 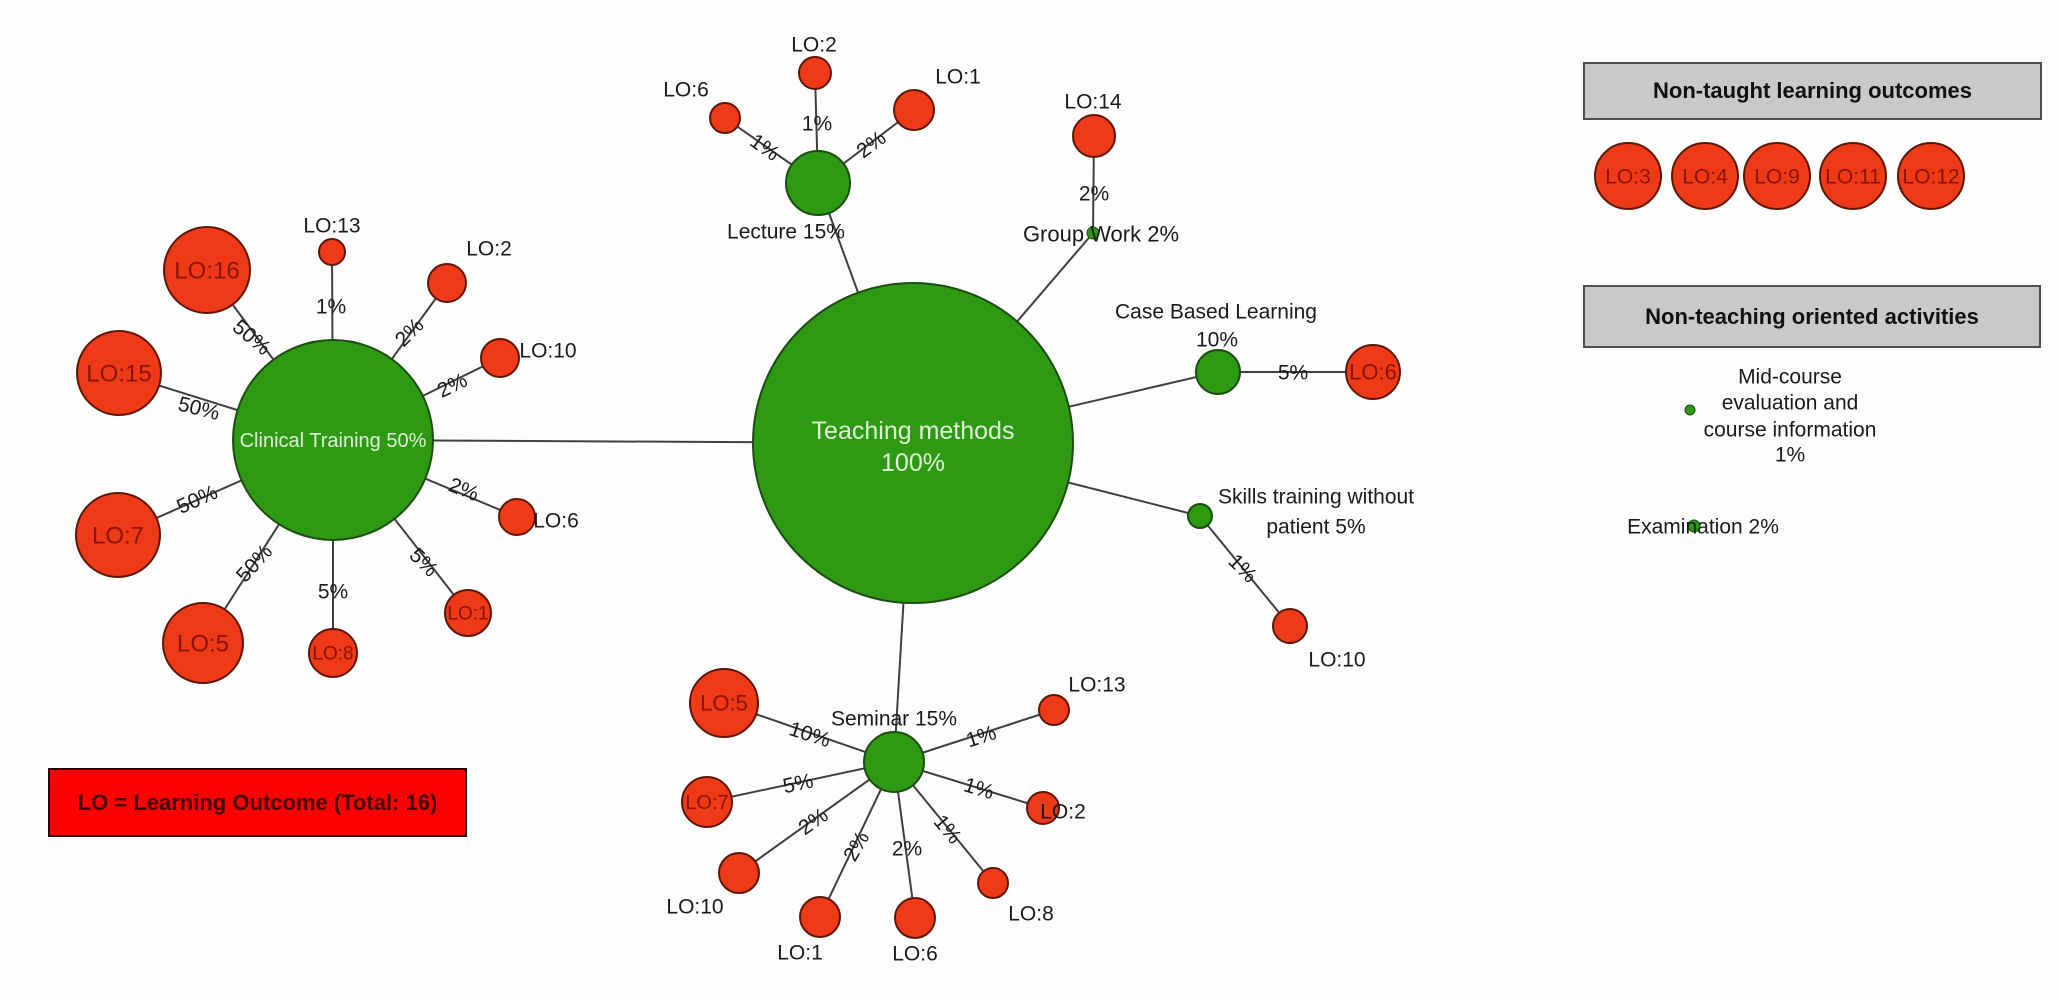 What do you see at coordinates (547, 350) in the screenshot?
I see `label-lo-10-11: LO:10` at bounding box center [547, 350].